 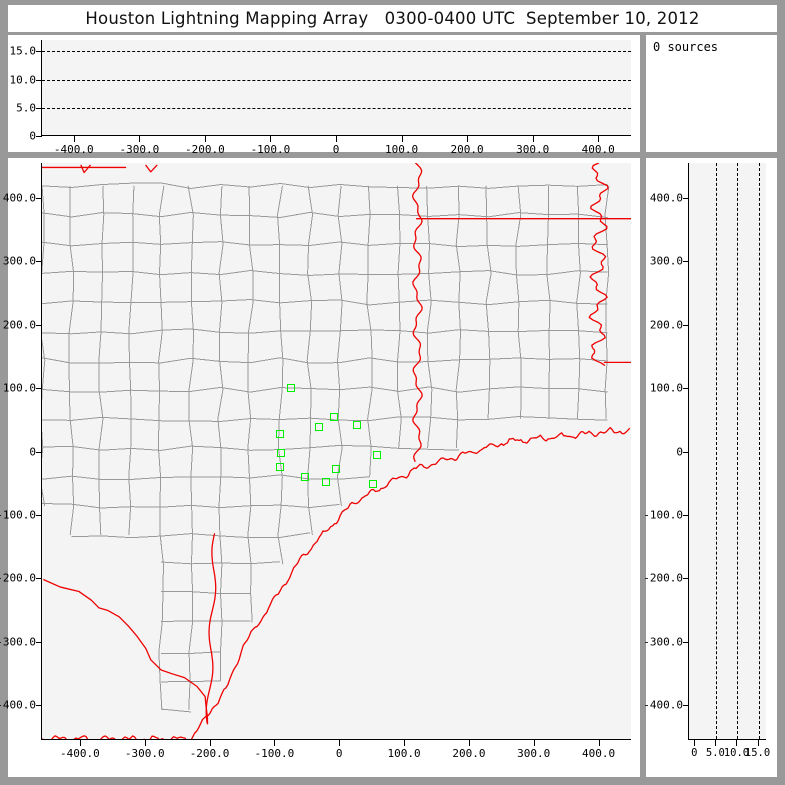 What do you see at coordinates (686, 47) in the screenshot?
I see `sources-count-label: 0 sources` at bounding box center [686, 47].